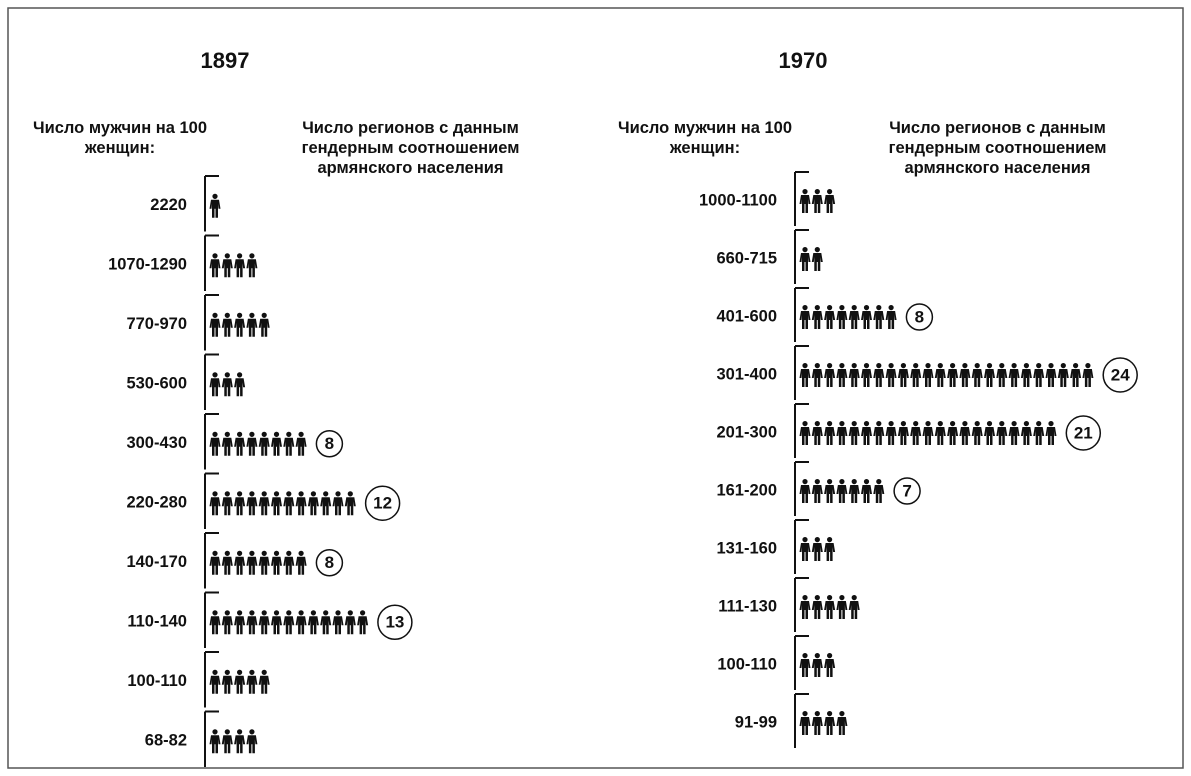 The height and width of the screenshot is (776, 1191). I want to click on category-label: 220-280, so click(156, 503).